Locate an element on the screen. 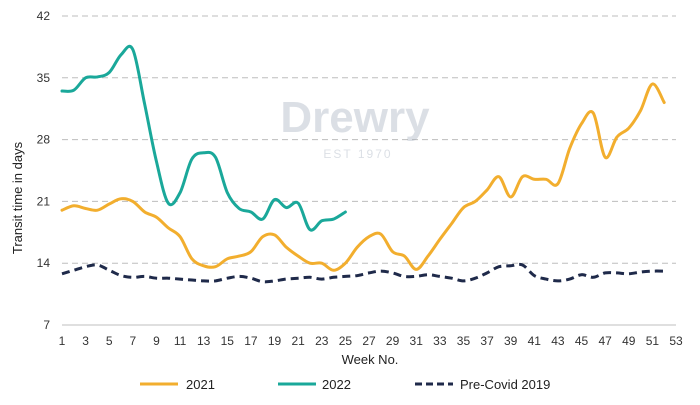  legend-label-pre-covid-2019: Pre-Covid 2019 is located at coordinates (505, 384).